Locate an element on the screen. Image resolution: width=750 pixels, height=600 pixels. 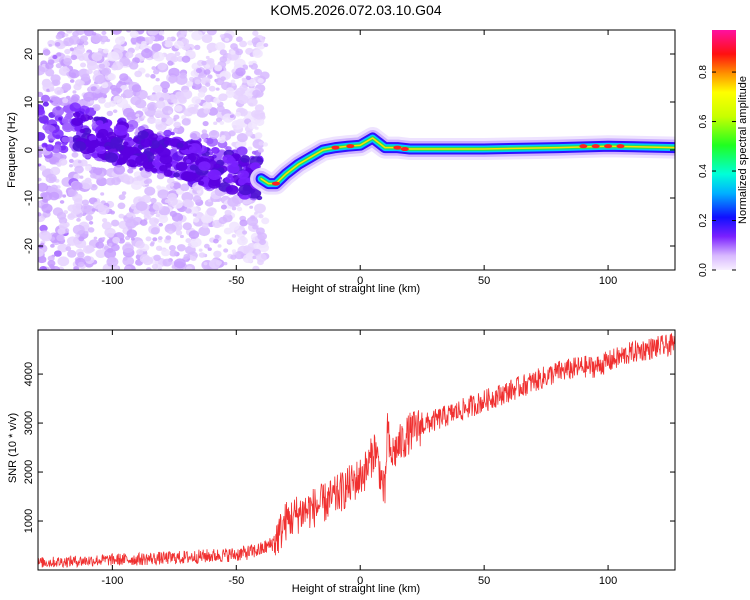
x-tick-label: -50 is located at coordinates (236, 581).